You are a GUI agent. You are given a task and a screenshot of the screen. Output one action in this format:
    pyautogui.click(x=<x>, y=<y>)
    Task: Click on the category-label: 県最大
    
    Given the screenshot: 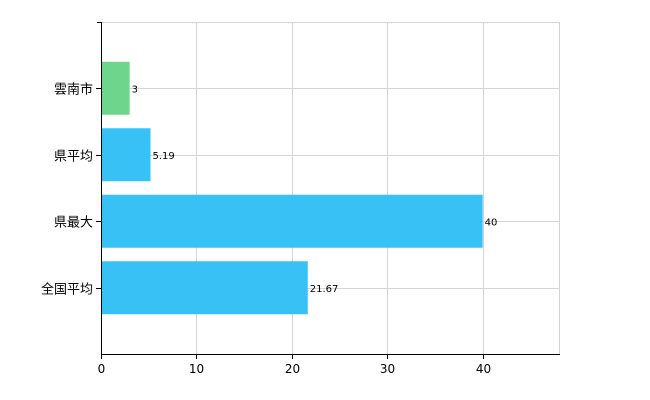 What is the action you would take?
    pyautogui.click(x=73, y=223)
    